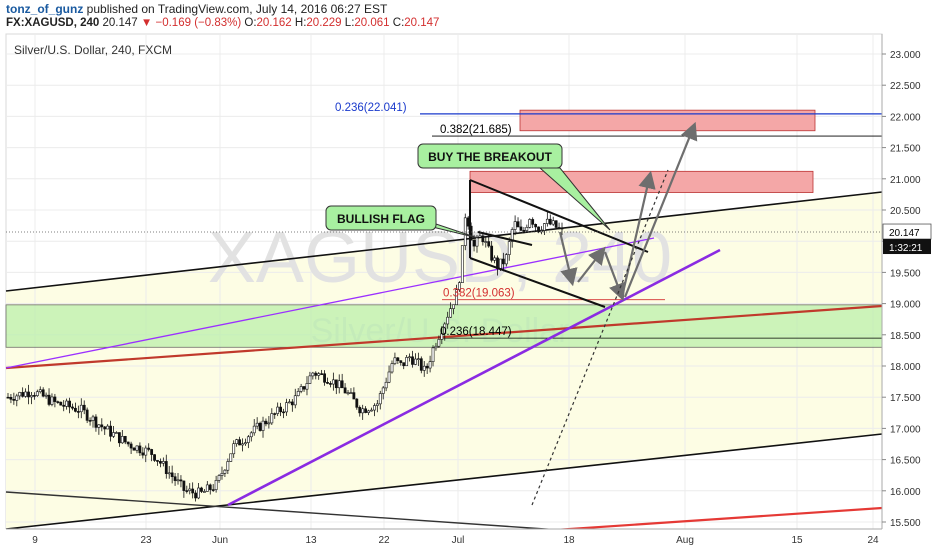  I want to click on buy-breakout-callout: BUY THE BREAKOUT, so click(514, 187).